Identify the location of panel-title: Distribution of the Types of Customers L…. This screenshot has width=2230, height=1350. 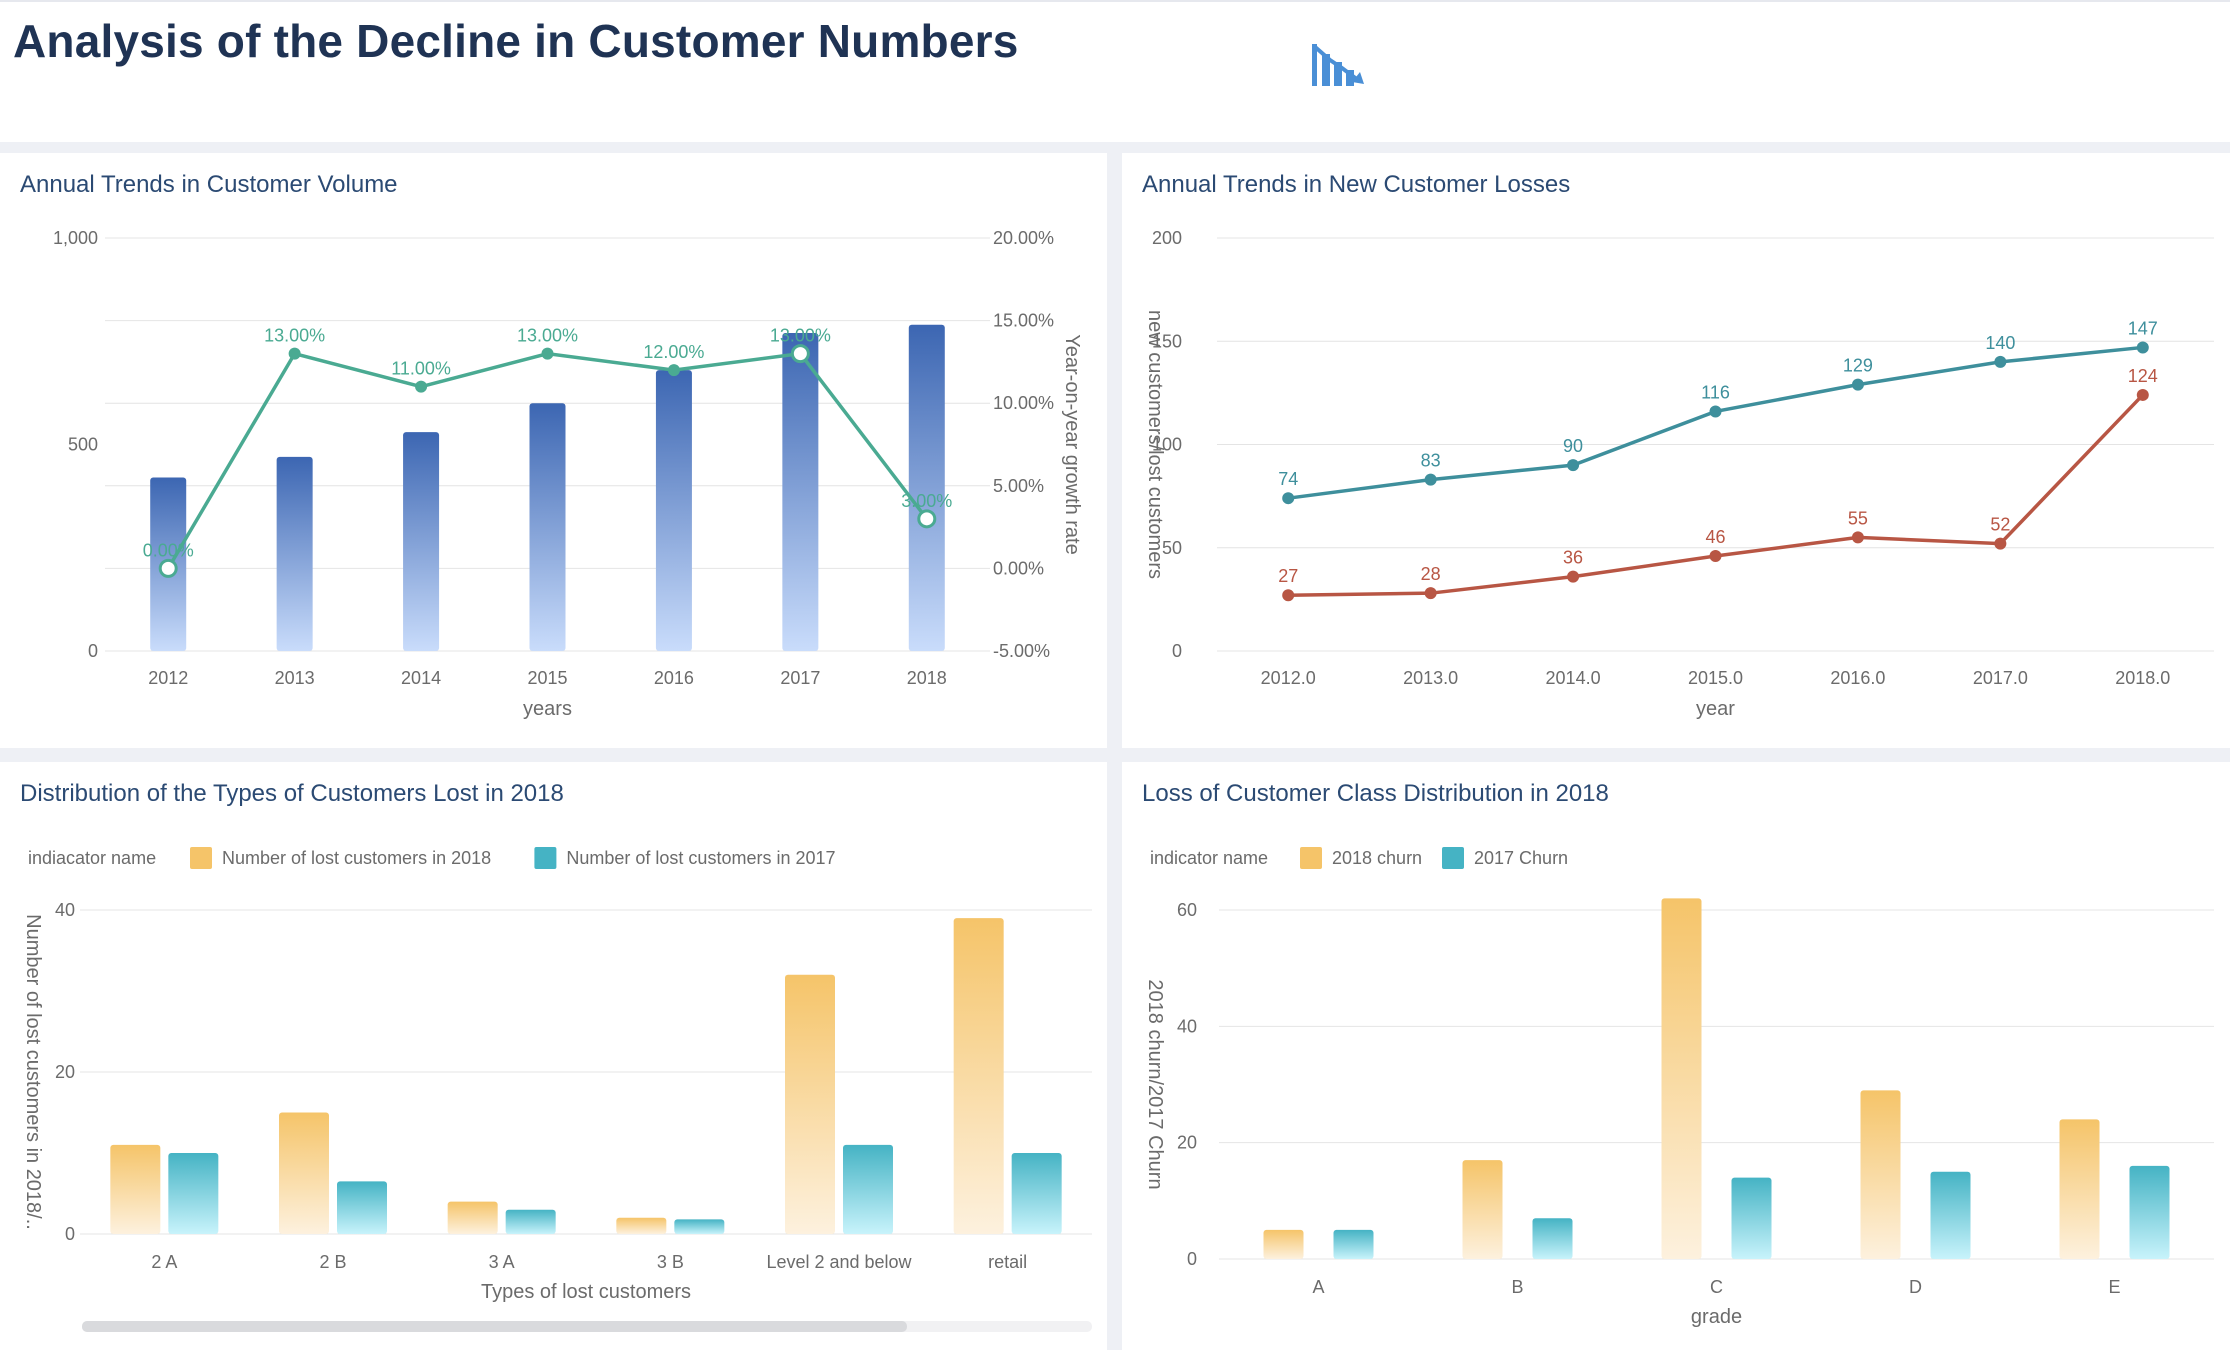
(292, 793).